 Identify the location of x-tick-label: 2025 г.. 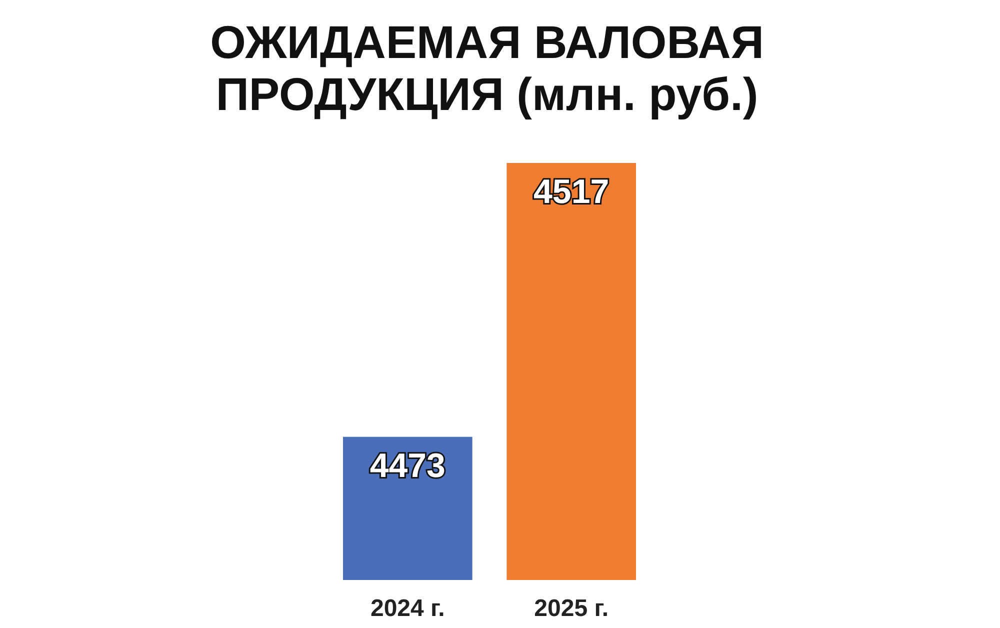
(571, 608).